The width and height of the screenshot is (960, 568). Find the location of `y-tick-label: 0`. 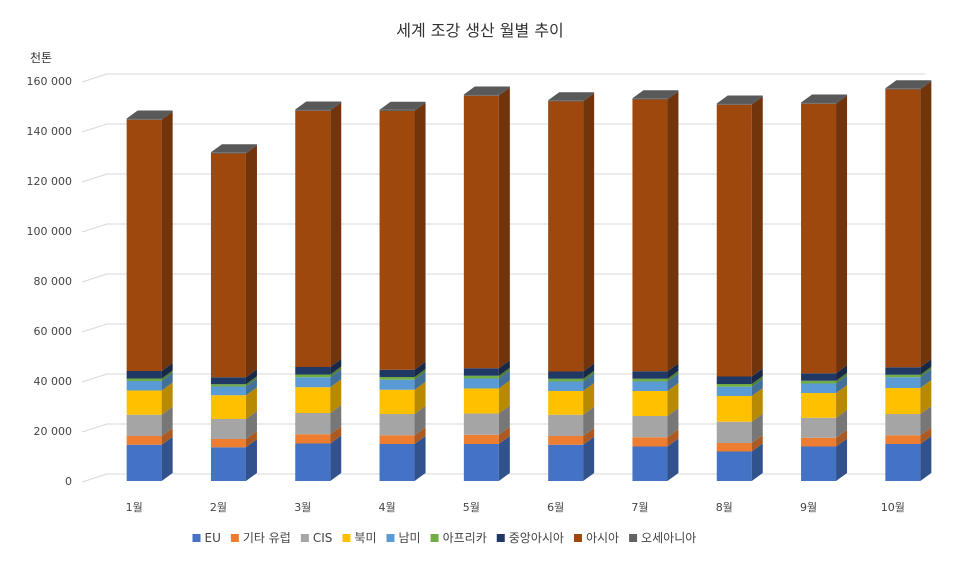

y-tick-label: 0 is located at coordinates (68, 481).